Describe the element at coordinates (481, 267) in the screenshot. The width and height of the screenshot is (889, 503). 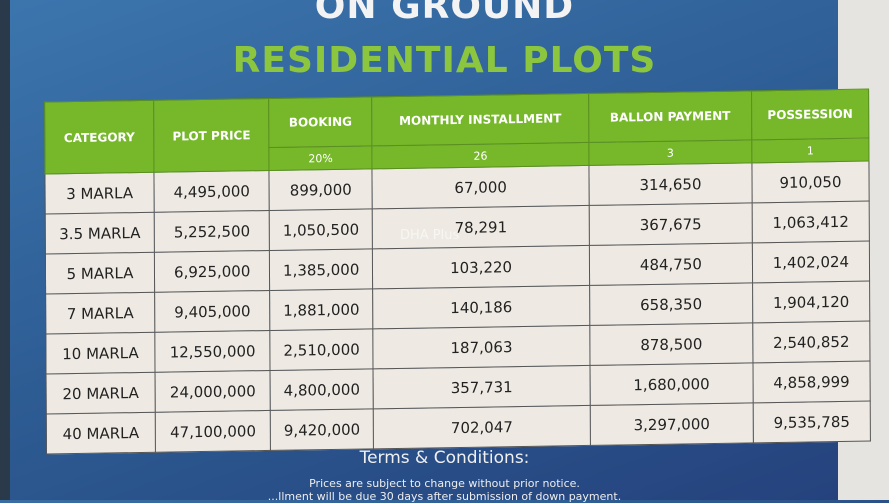
I see `table-cell: 103,220` at that location.